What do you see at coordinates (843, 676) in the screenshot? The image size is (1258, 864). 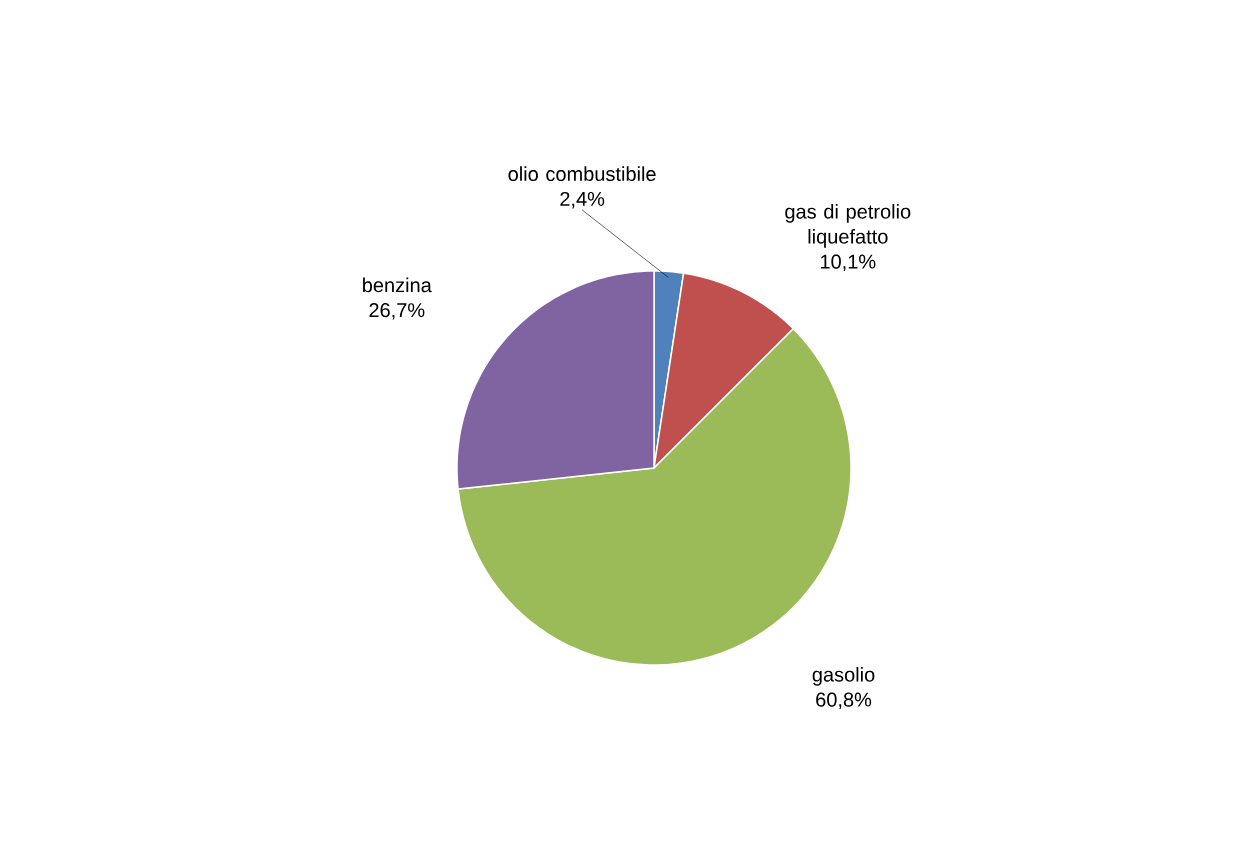 I see `slice-label: gasolio` at bounding box center [843, 676].